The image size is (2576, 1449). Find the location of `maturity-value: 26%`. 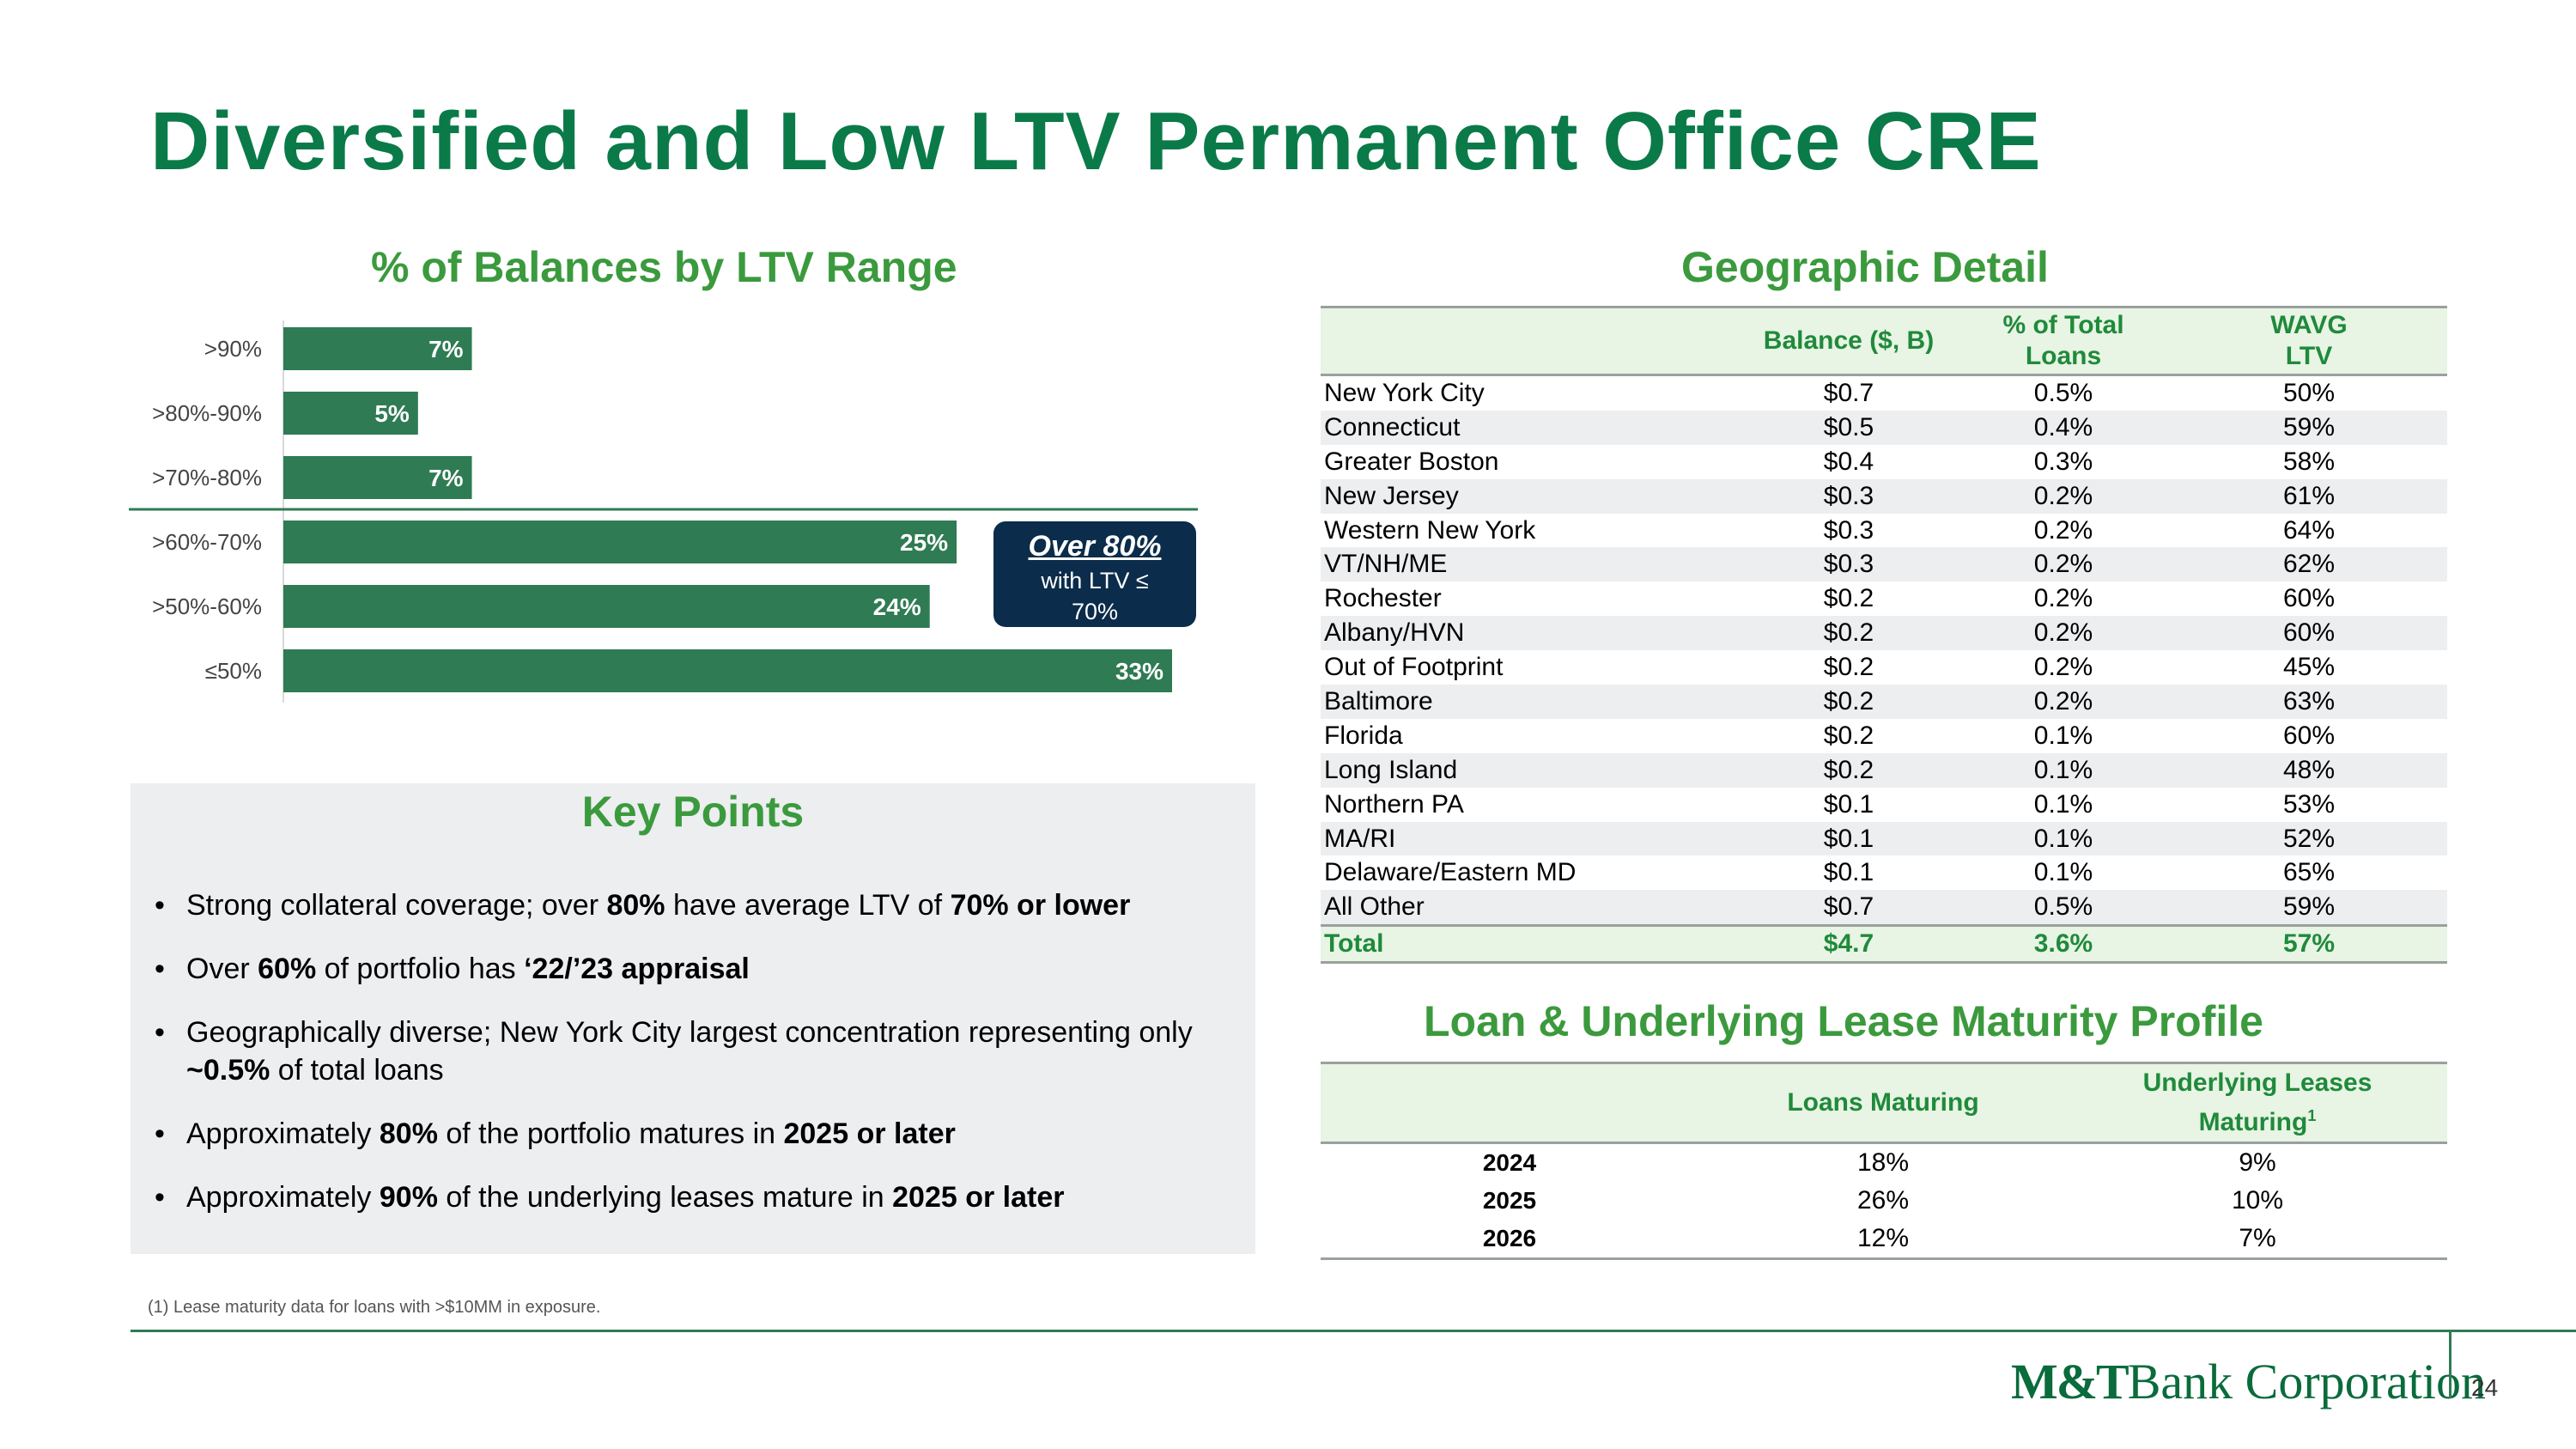

maturity-value: 26% is located at coordinates (1883, 1200).